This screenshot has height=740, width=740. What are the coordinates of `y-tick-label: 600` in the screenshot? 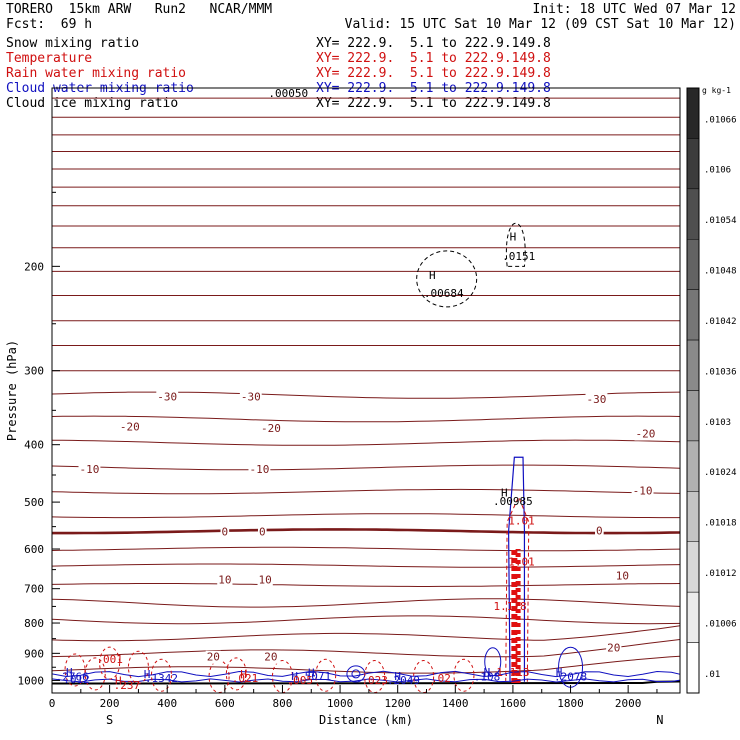 It's located at (34, 549).